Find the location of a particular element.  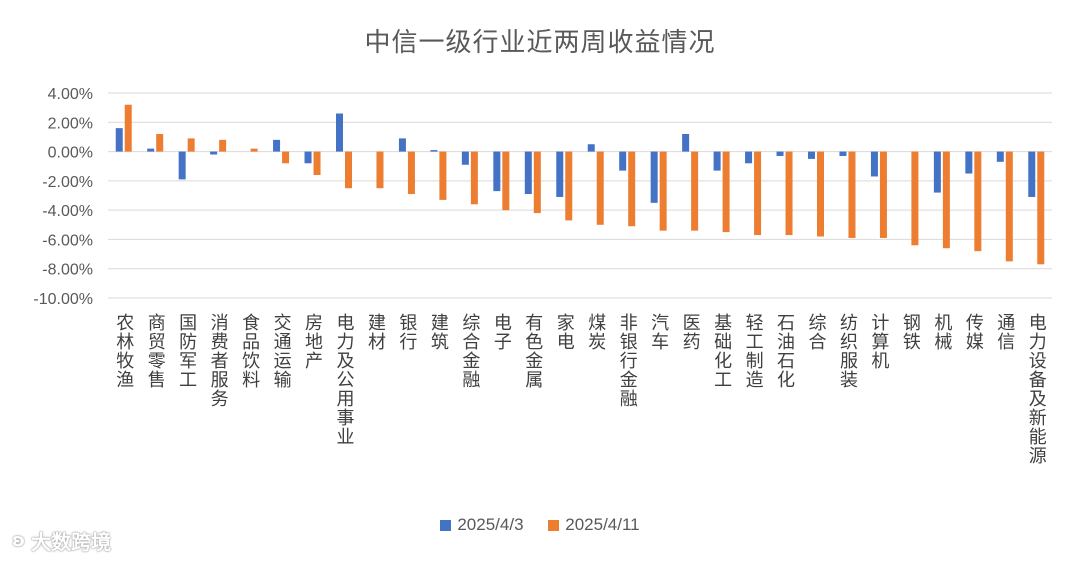

watermark-logo-icon: ʚ is located at coordinates (19, 540).